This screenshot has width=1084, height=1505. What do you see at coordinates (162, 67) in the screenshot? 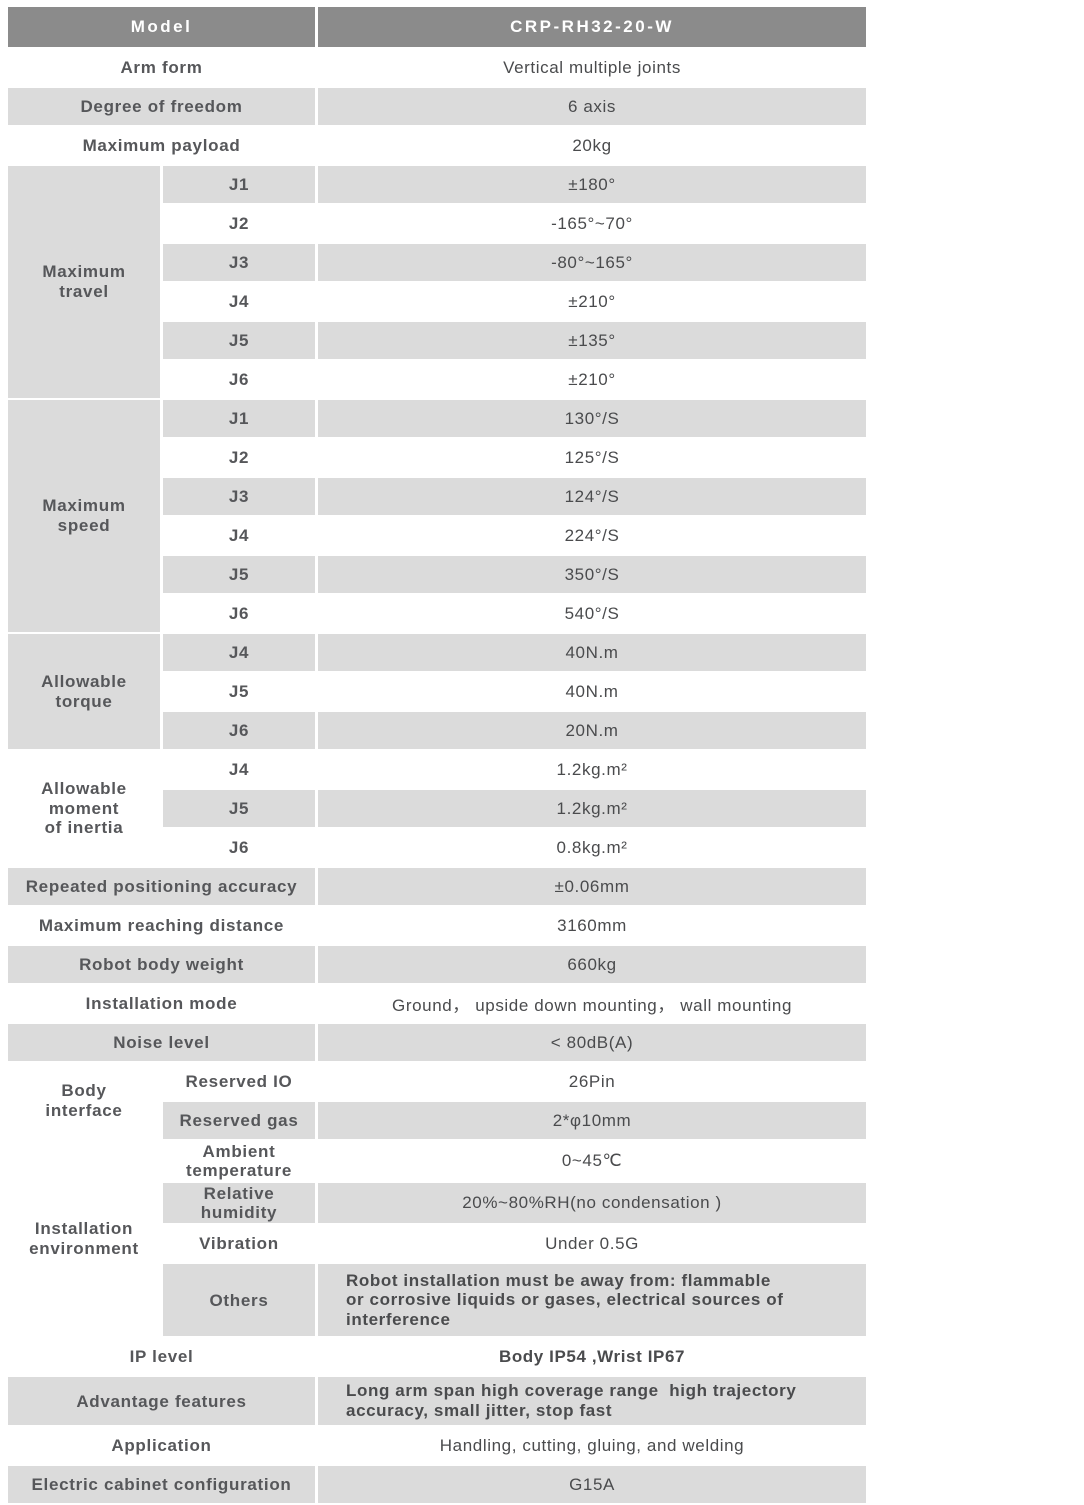
I see `spec-label-arm-form: Arm form` at bounding box center [162, 67].